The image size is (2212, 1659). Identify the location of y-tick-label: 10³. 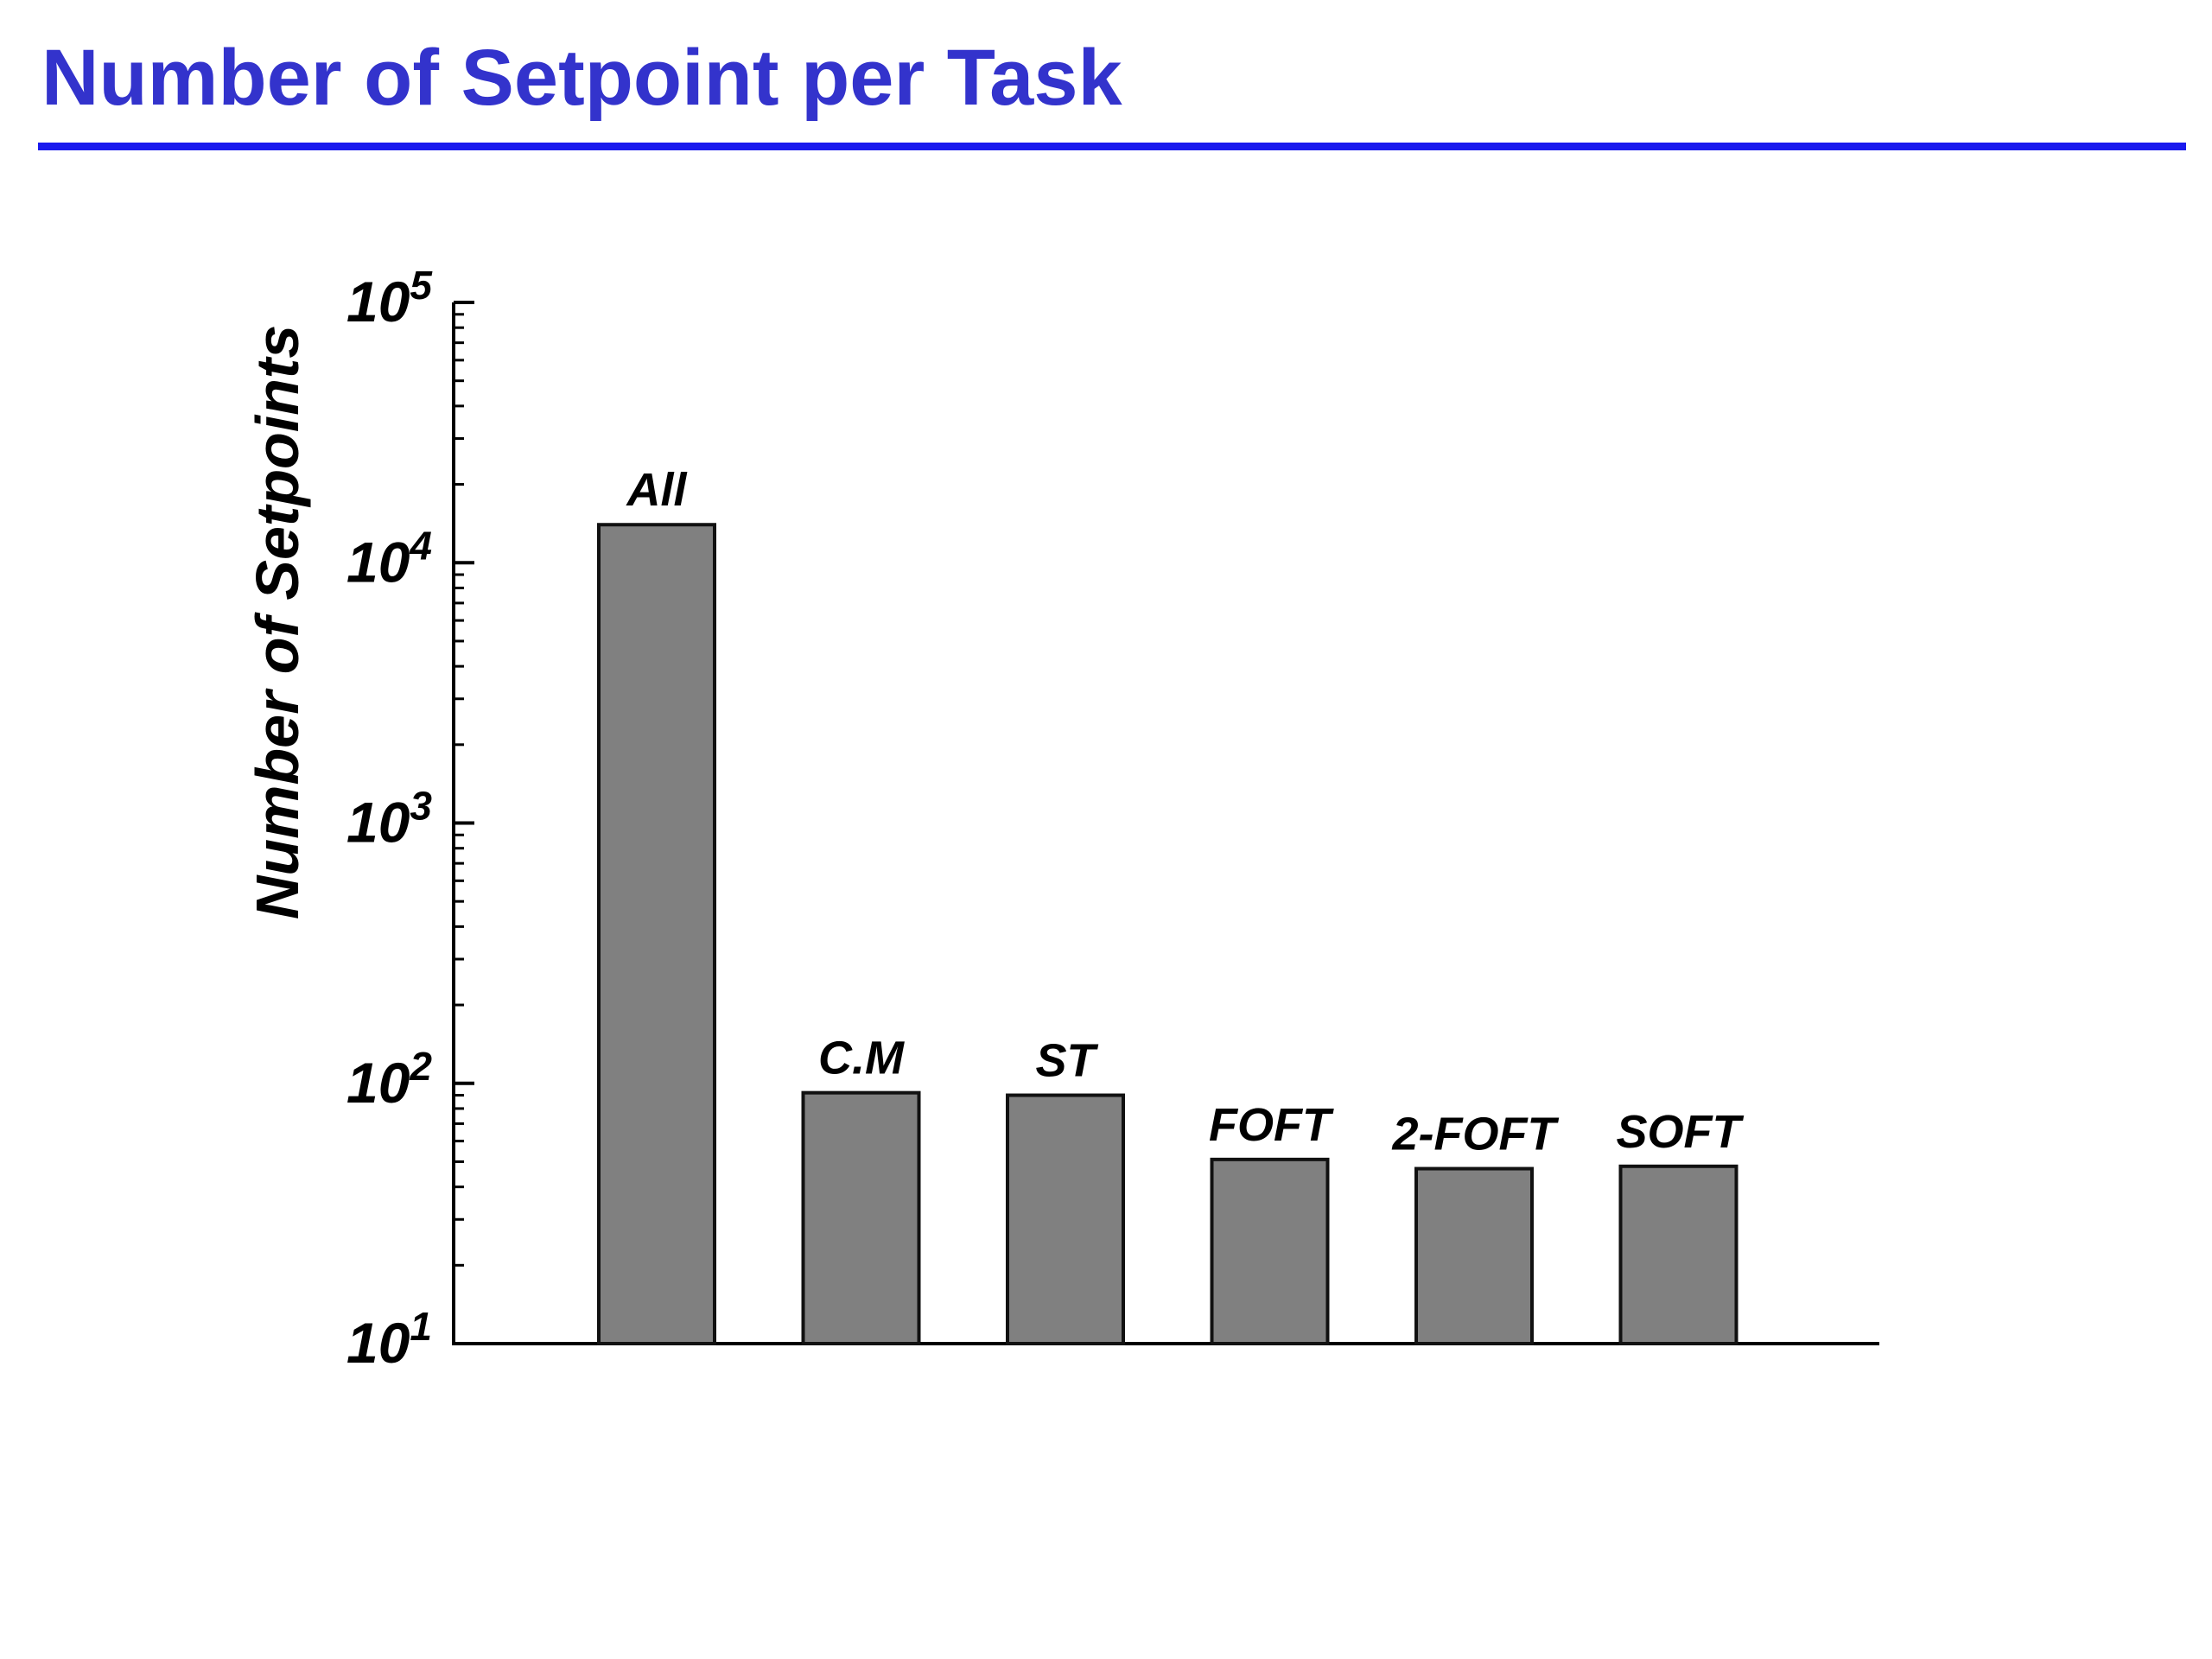
(389, 819).